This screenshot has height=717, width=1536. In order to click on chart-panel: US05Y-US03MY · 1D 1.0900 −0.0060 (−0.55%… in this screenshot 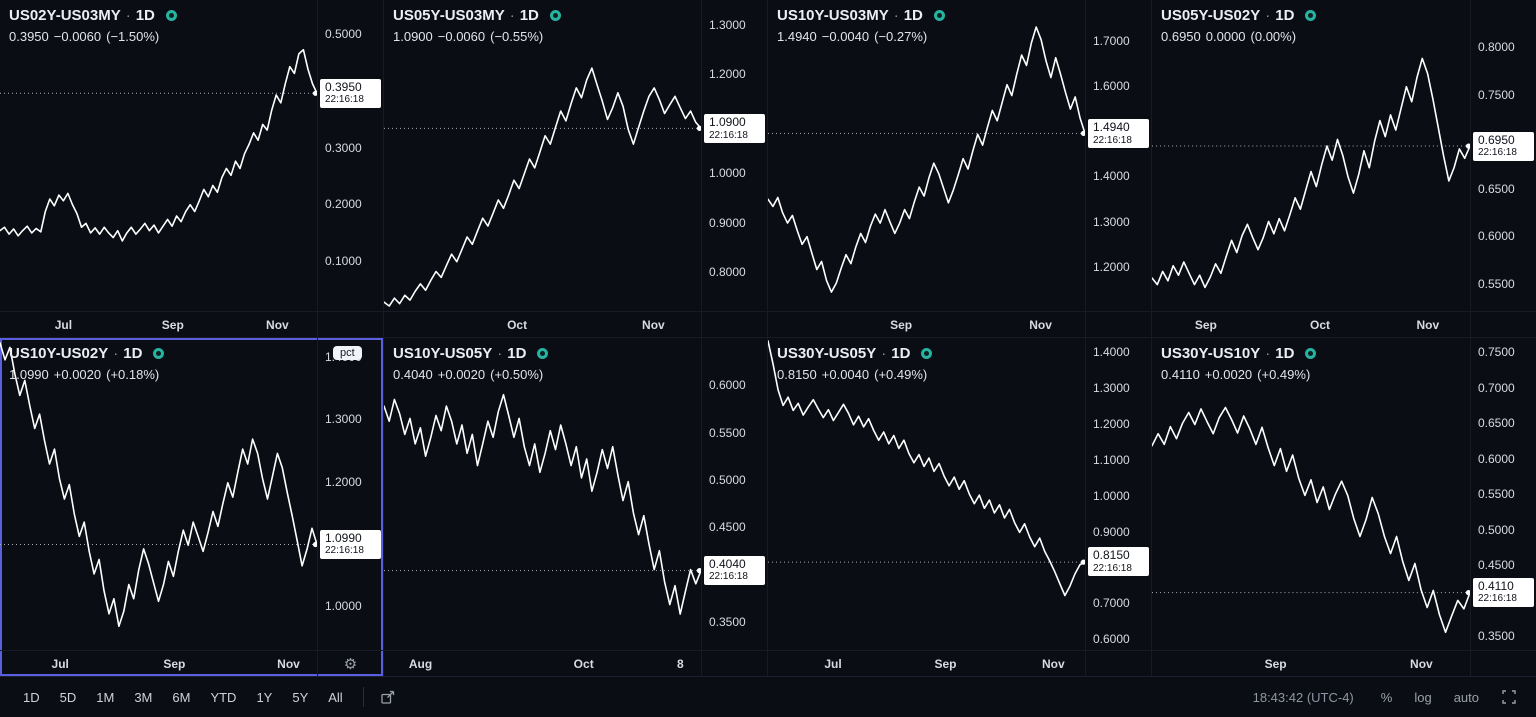, I will do `click(576, 169)`.